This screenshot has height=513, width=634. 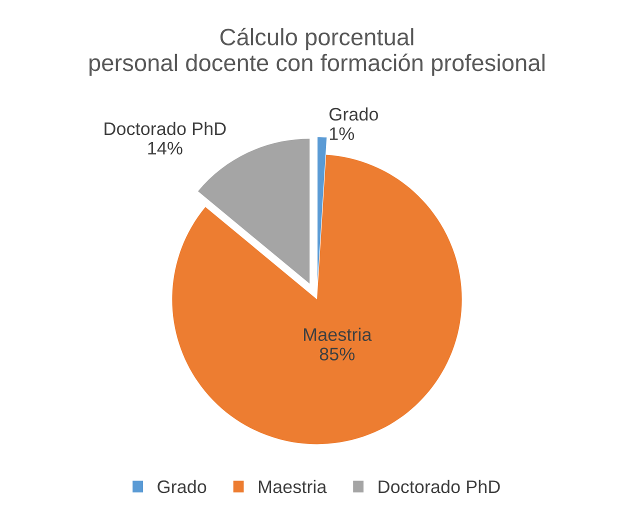 What do you see at coordinates (439, 487) in the screenshot?
I see `legend-label: Doctorado PhD` at bounding box center [439, 487].